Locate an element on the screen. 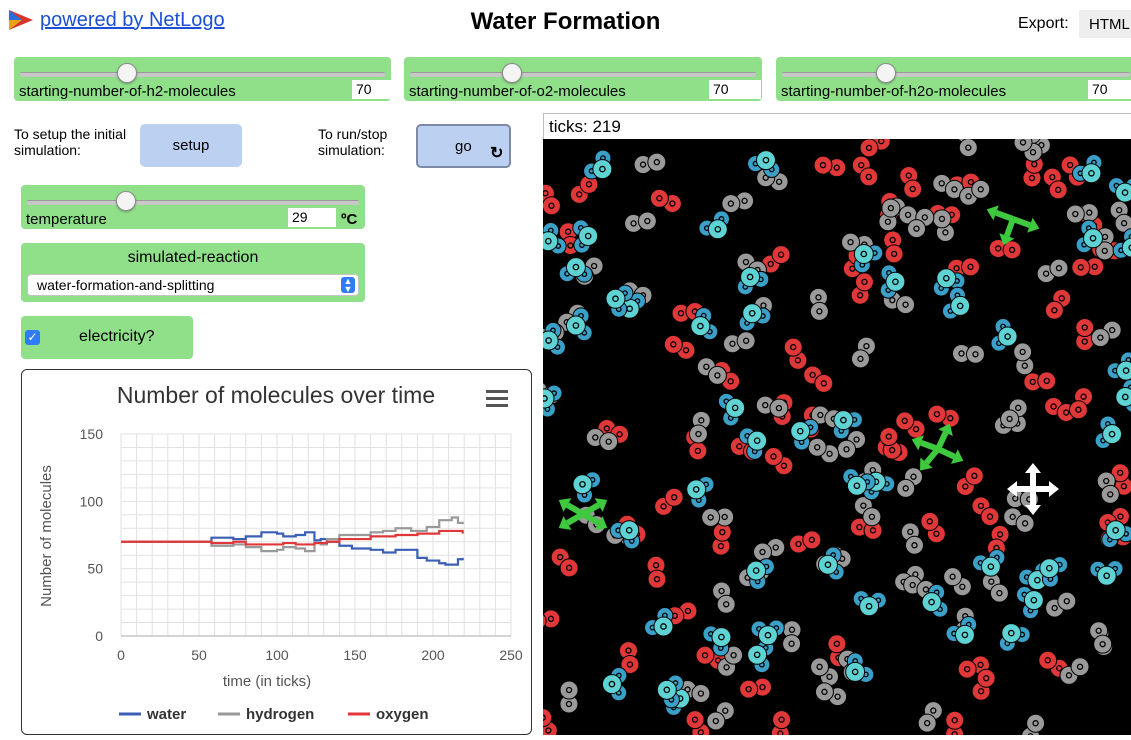 The width and height of the screenshot is (1131, 740). checkbox-checked-icon: ✓ is located at coordinates (32, 337).